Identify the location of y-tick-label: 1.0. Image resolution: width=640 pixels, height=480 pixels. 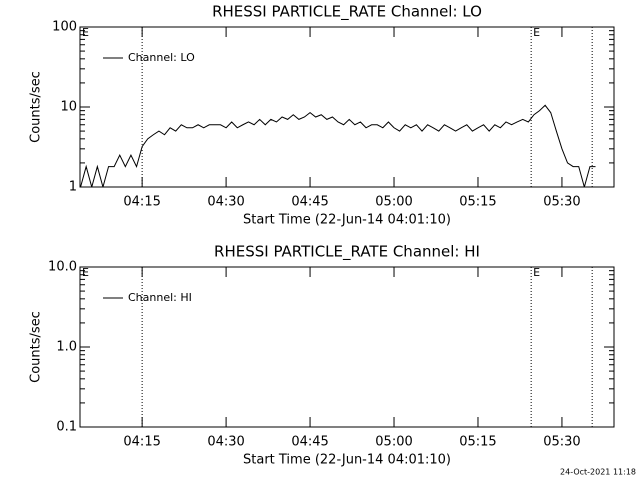
(66, 347).